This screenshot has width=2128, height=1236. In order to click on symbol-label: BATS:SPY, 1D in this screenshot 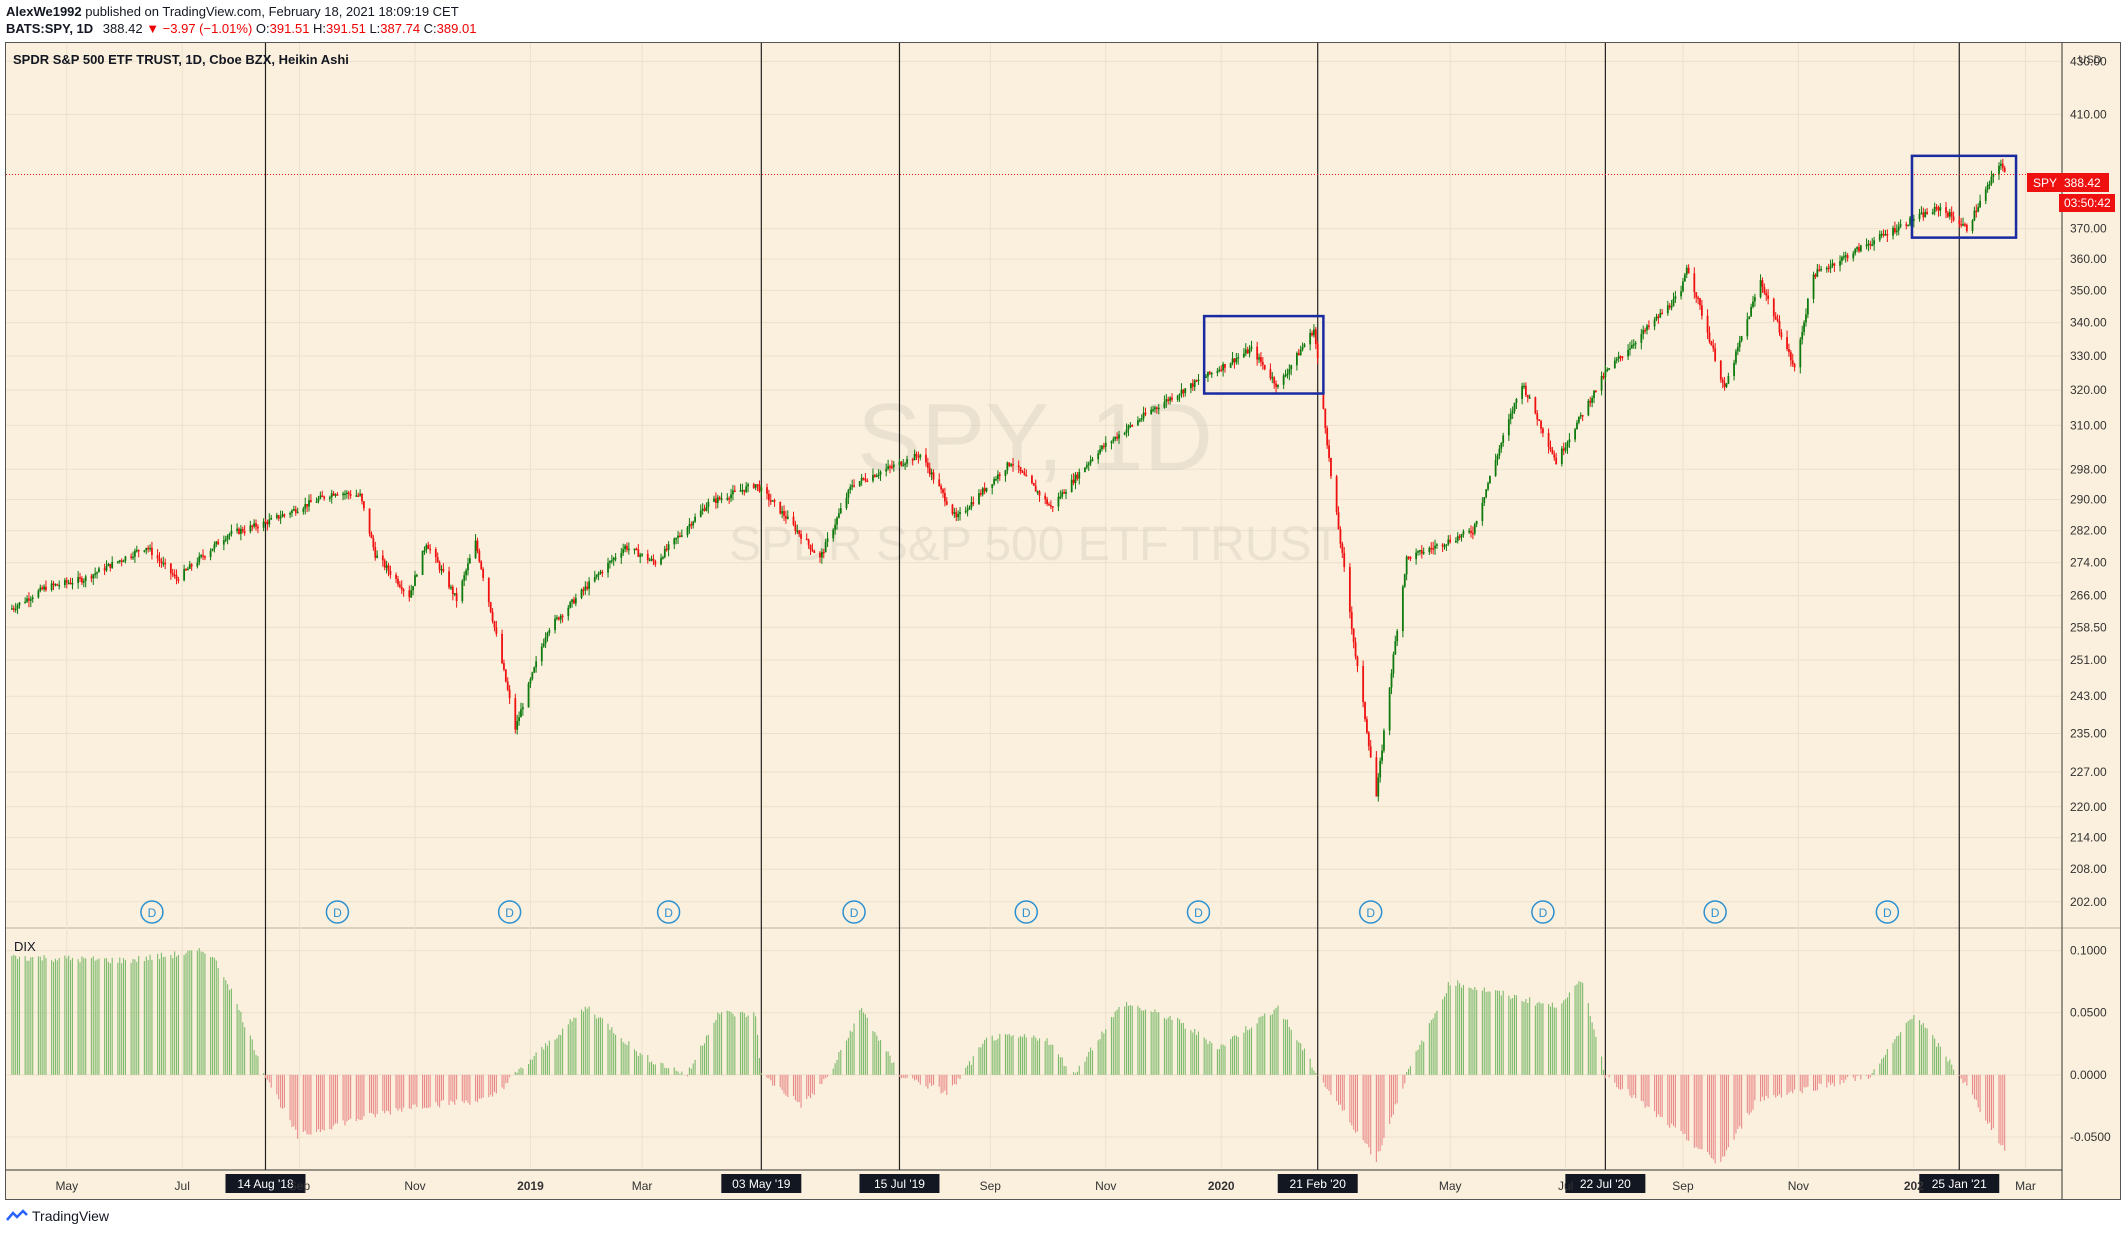, I will do `click(50, 28)`.